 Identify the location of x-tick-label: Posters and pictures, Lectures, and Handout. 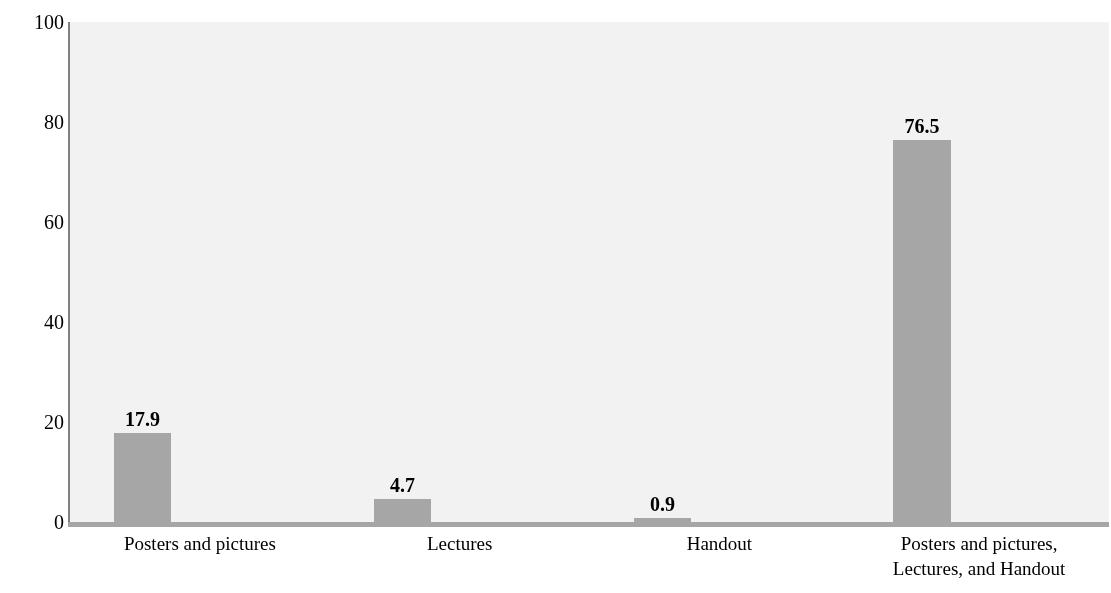
(979, 555).